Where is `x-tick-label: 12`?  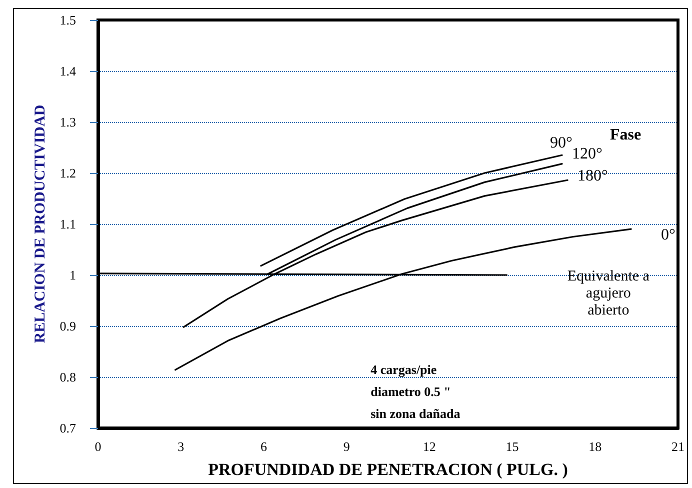 x-tick-label: 12 is located at coordinates (429, 446).